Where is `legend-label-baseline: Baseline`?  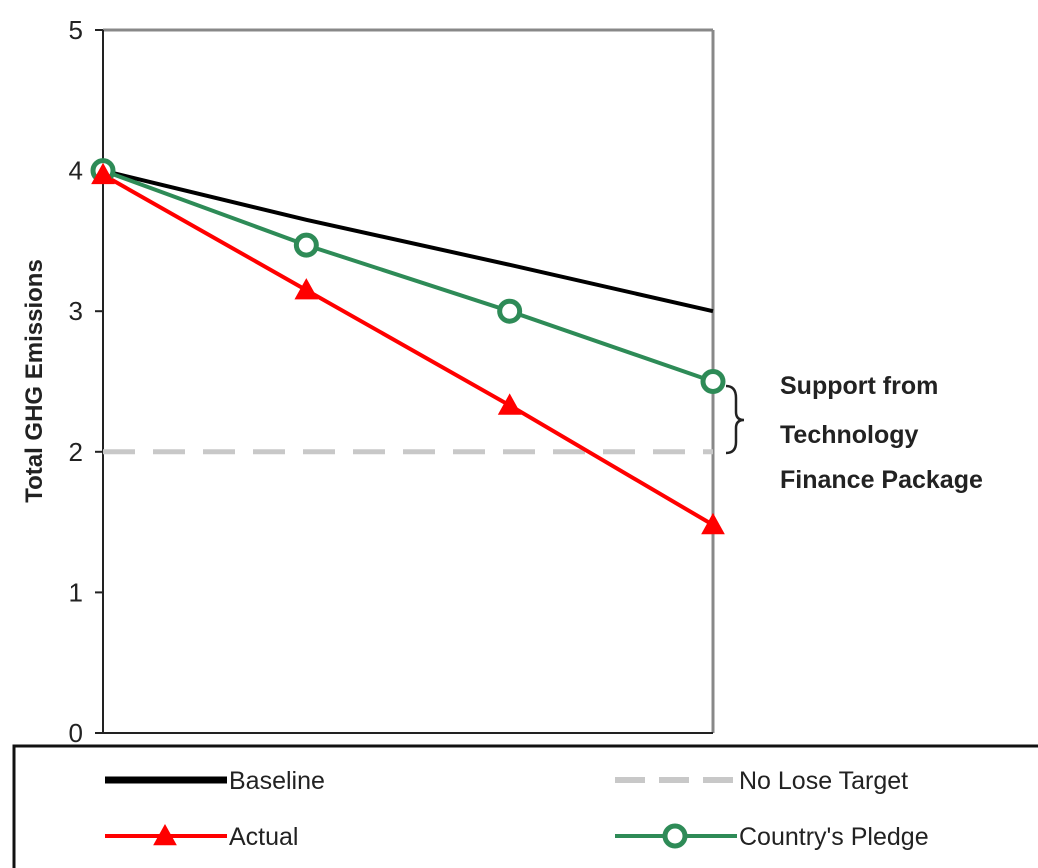 legend-label-baseline: Baseline is located at coordinates (277, 781).